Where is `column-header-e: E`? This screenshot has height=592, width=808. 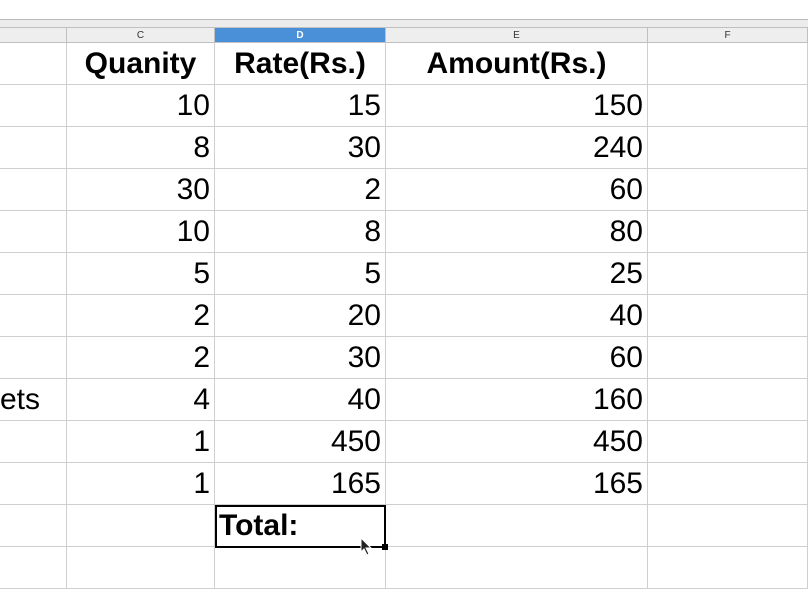
column-header-e: E is located at coordinates (517, 35).